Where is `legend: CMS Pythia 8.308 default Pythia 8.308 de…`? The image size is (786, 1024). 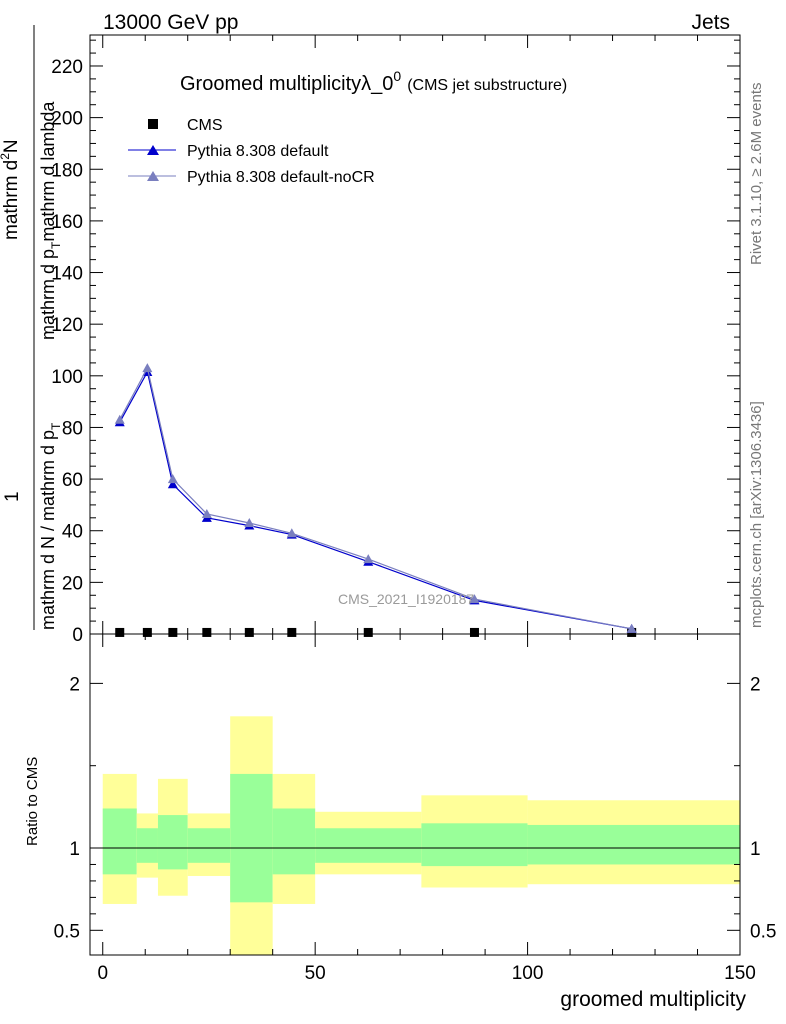 legend: CMS Pythia 8.308 default Pythia 8.308 de… is located at coordinates (251, 151).